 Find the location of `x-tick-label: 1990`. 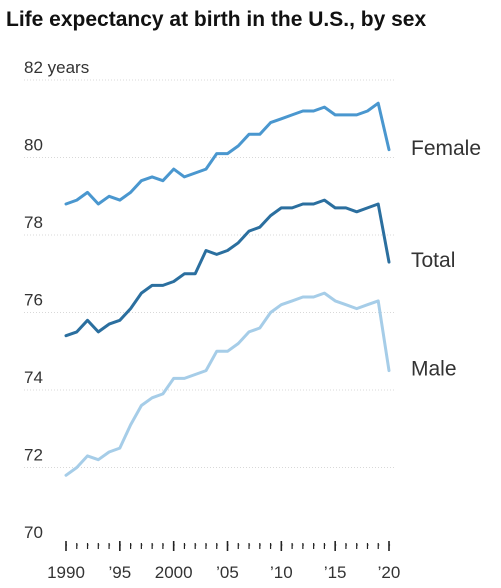

x-tick-label: 1990 is located at coordinates (66, 572).